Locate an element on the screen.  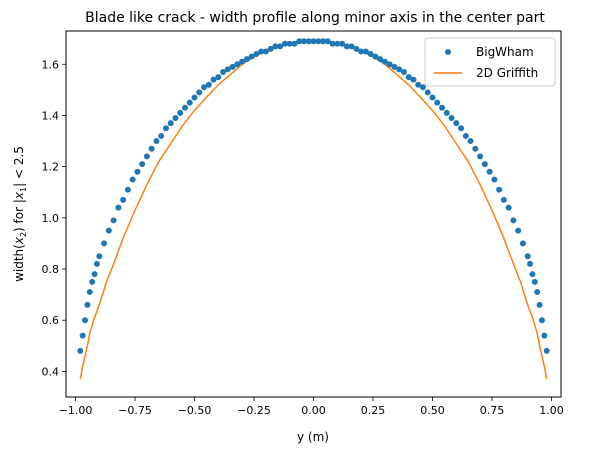
legend-label-griffith: 2D Griffith is located at coordinates (507, 73).